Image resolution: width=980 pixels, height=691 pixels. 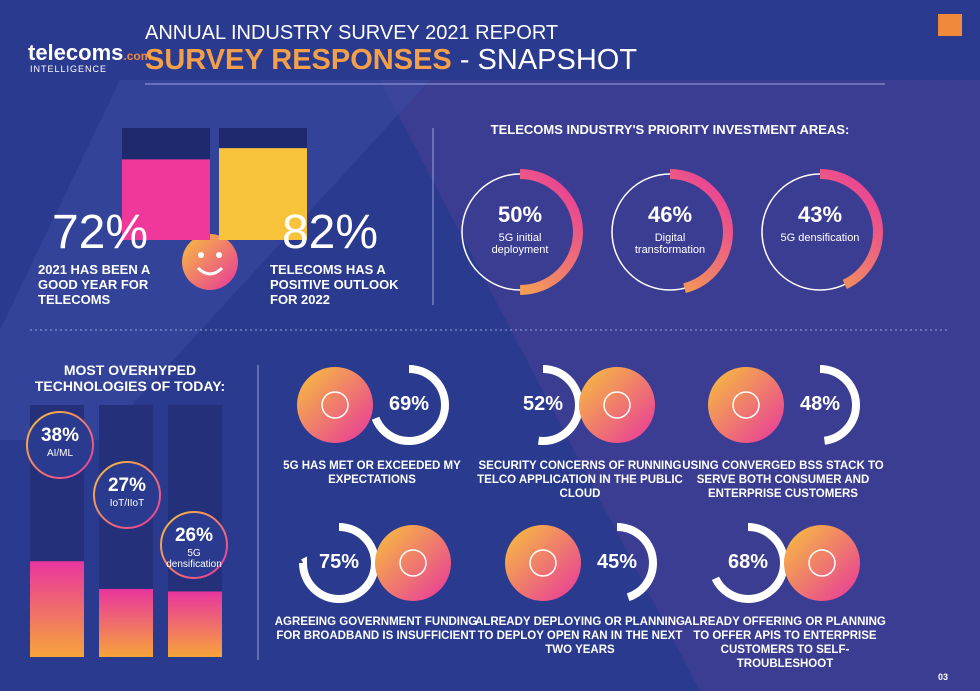 I want to click on donut-value: 45%, so click(x=617, y=562).